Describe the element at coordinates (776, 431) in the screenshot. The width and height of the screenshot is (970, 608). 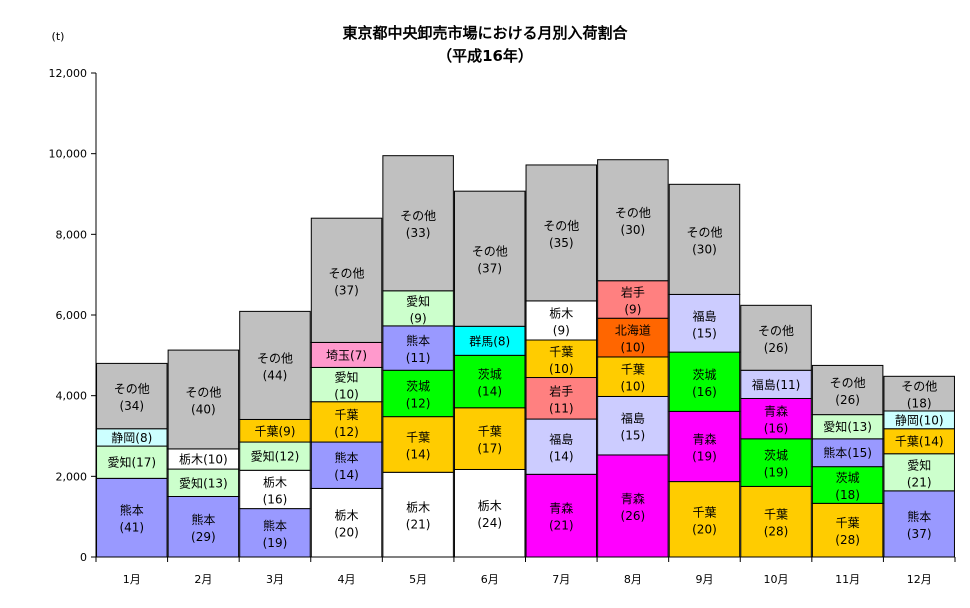
I see `bar-stack-10月: 千葉 (28) 茨城 (19) 青森 (16) 福島(11) その他 (26)` at that location.